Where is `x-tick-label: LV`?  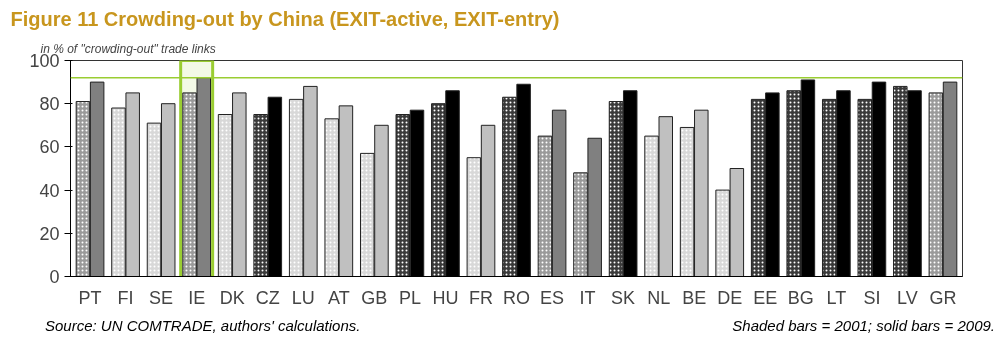 x-tick-label: LV is located at coordinates (907, 297).